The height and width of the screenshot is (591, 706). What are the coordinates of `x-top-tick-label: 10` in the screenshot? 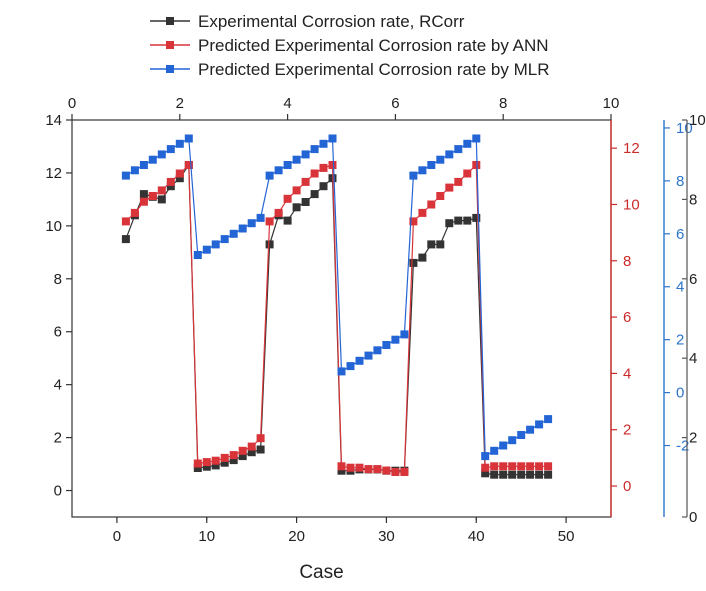 It's located at (611, 103).